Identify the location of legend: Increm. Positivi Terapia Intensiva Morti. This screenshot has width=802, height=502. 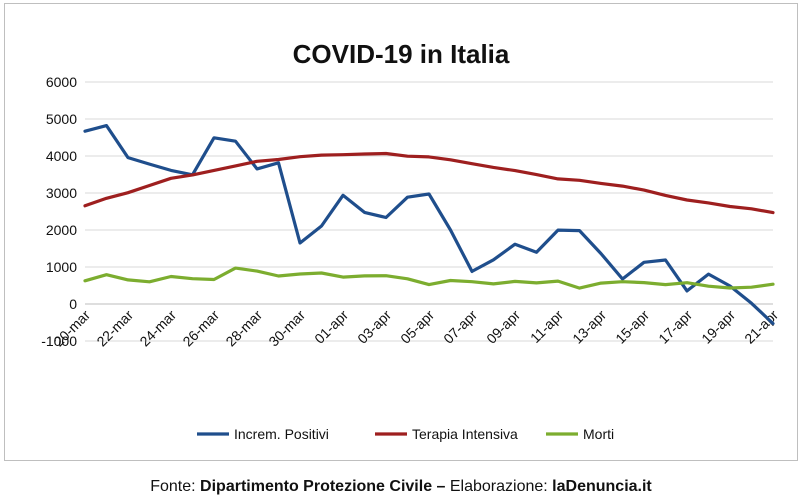
(405, 434).